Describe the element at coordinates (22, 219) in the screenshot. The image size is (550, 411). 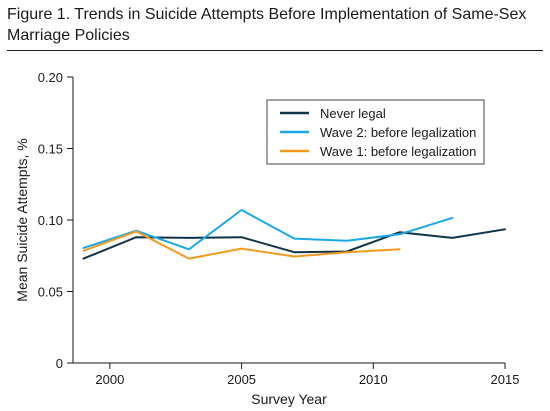
I see `y-axis-title: Mean Suicide Attempts, %` at that location.